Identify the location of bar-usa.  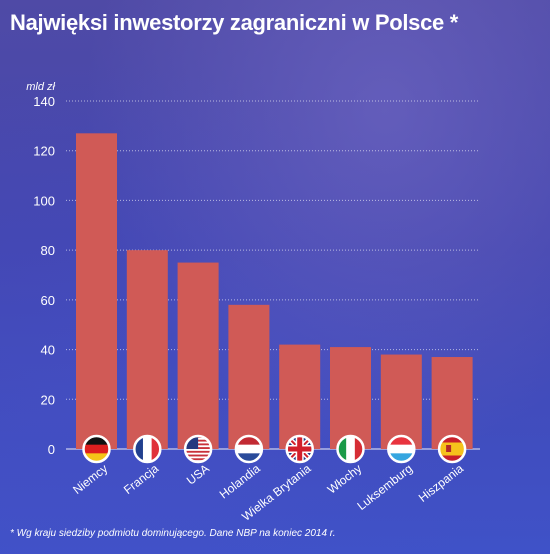
(198, 355).